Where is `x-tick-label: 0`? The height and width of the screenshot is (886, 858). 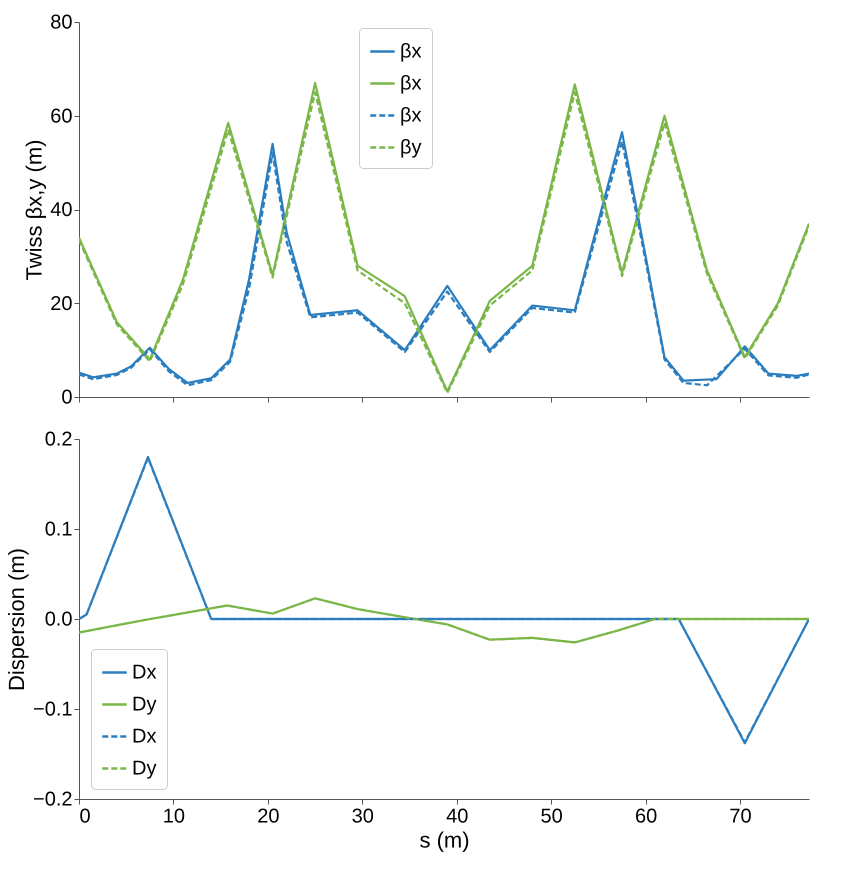
x-tick-label: 0 is located at coordinates (85, 817).